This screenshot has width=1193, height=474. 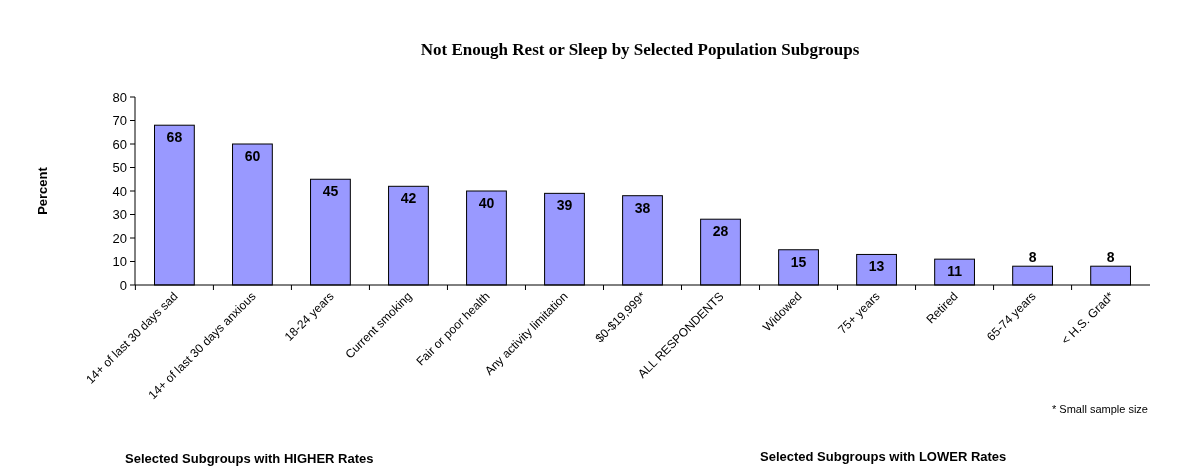 I want to click on data-label: 60, so click(x=252, y=156).